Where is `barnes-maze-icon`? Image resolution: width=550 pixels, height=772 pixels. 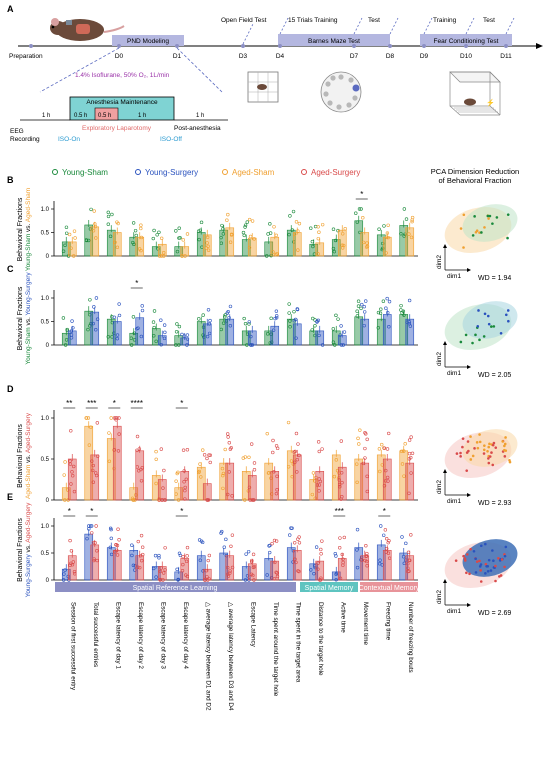 barnes-maze-icon is located at coordinates (341, 92).